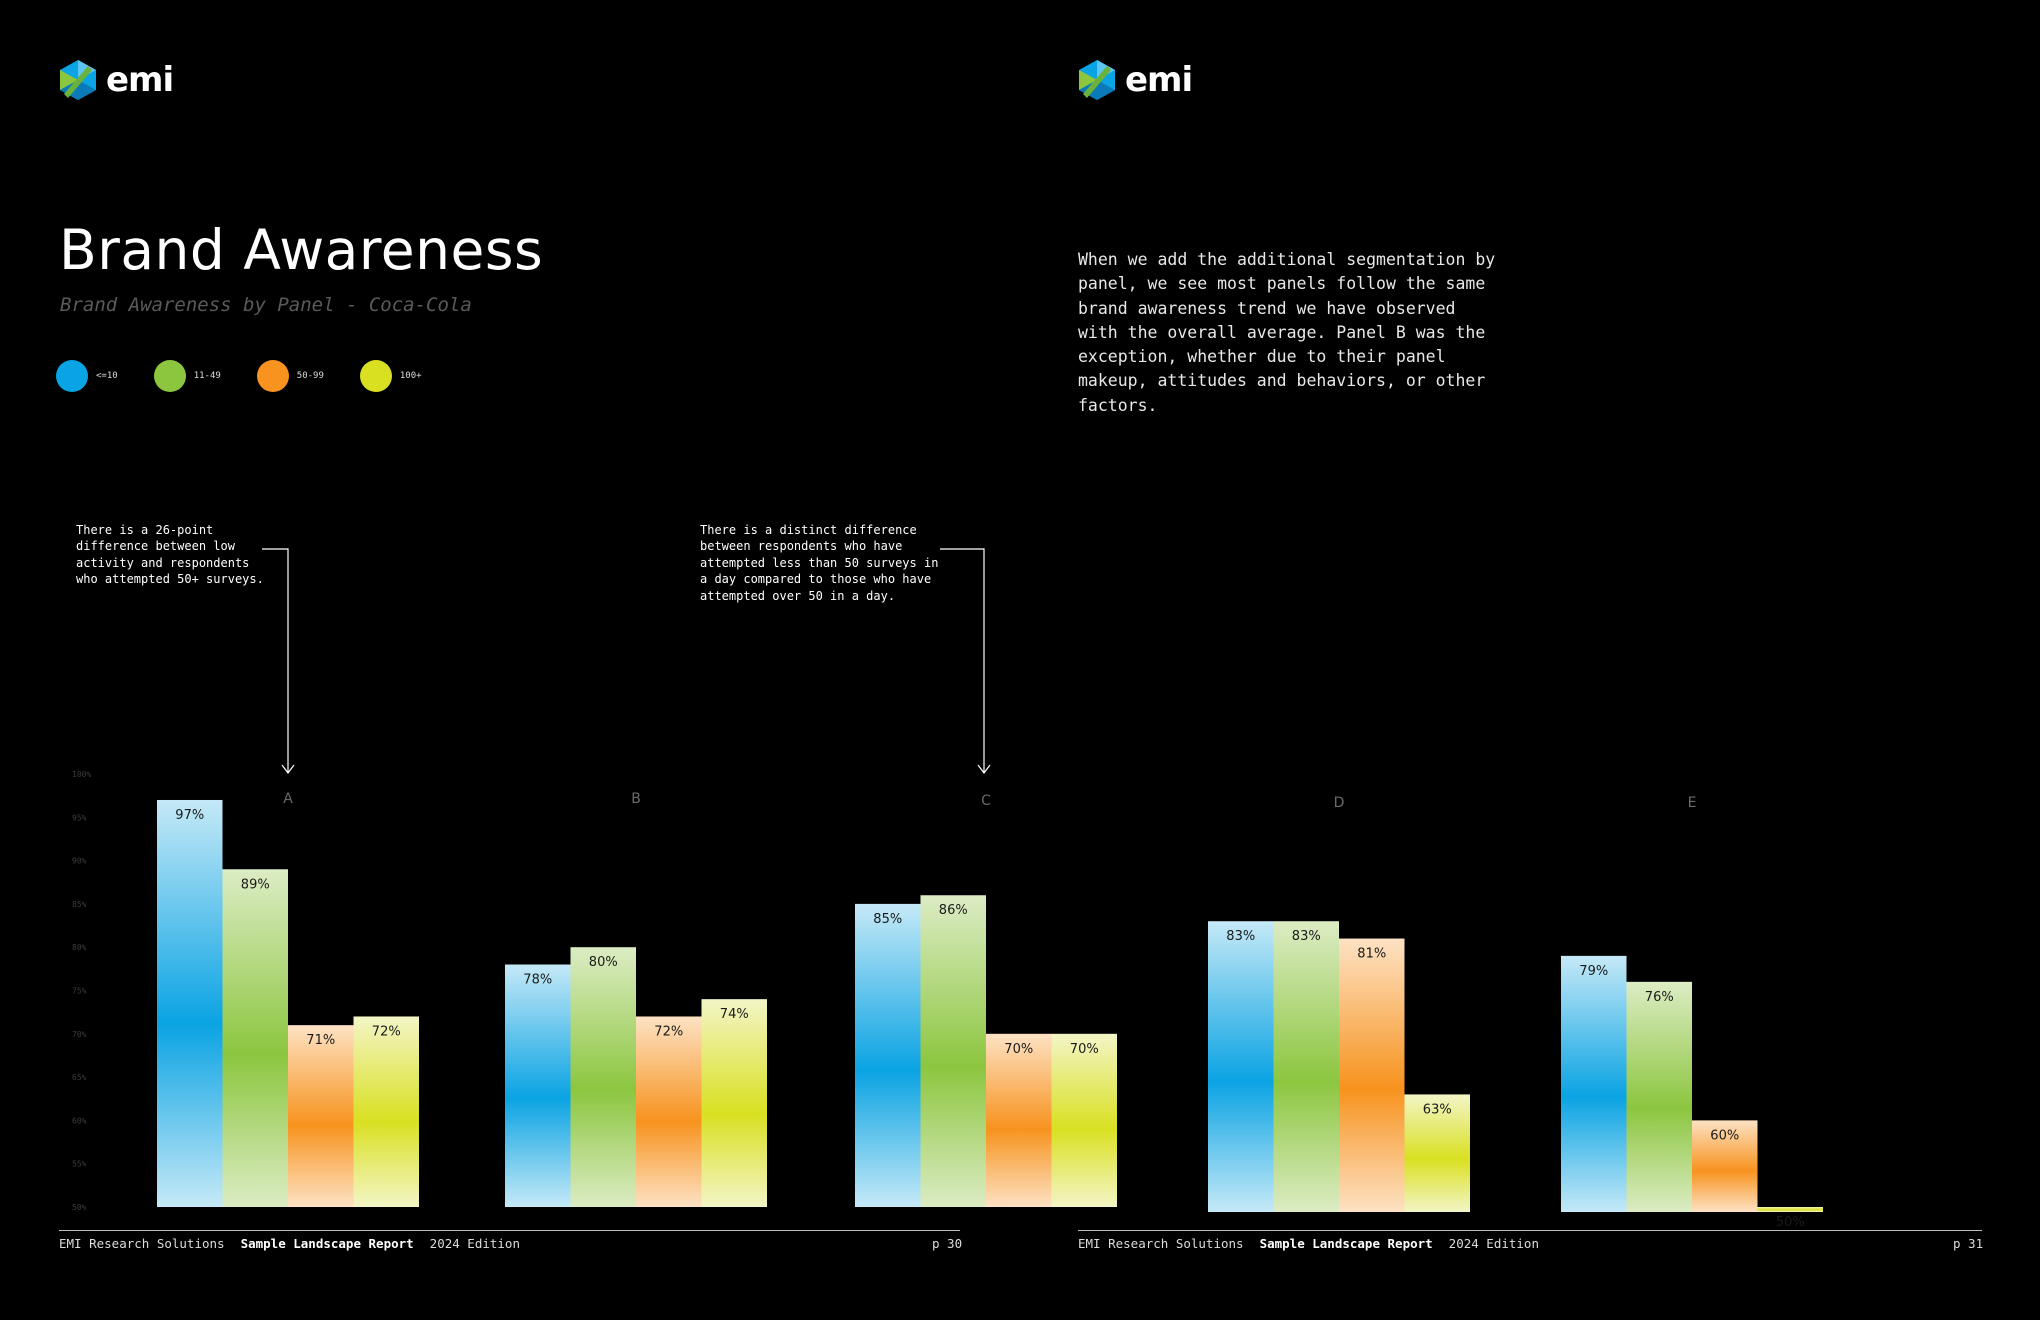  What do you see at coordinates (887, 919) in the screenshot?
I see `data-label: 85%` at bounding box center [887, 919].